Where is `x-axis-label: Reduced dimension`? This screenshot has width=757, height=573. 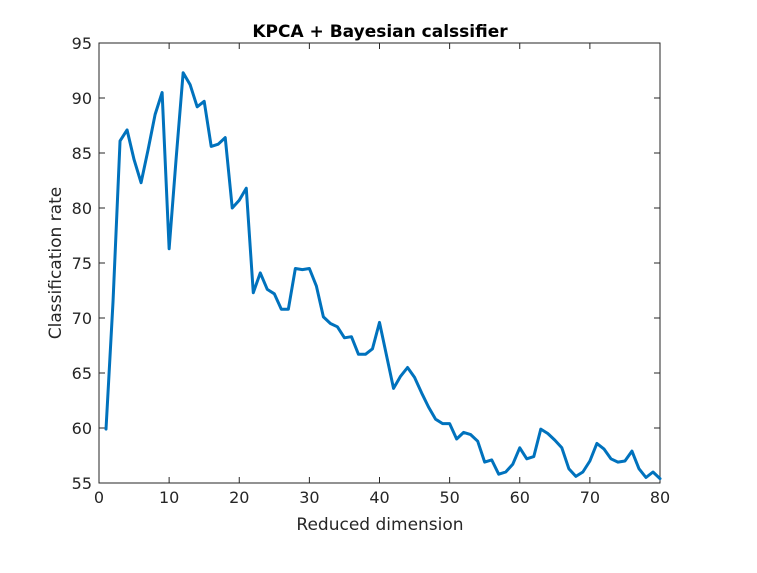
x-axis-label: Reduced dimension is located at coordinates (379, 525).